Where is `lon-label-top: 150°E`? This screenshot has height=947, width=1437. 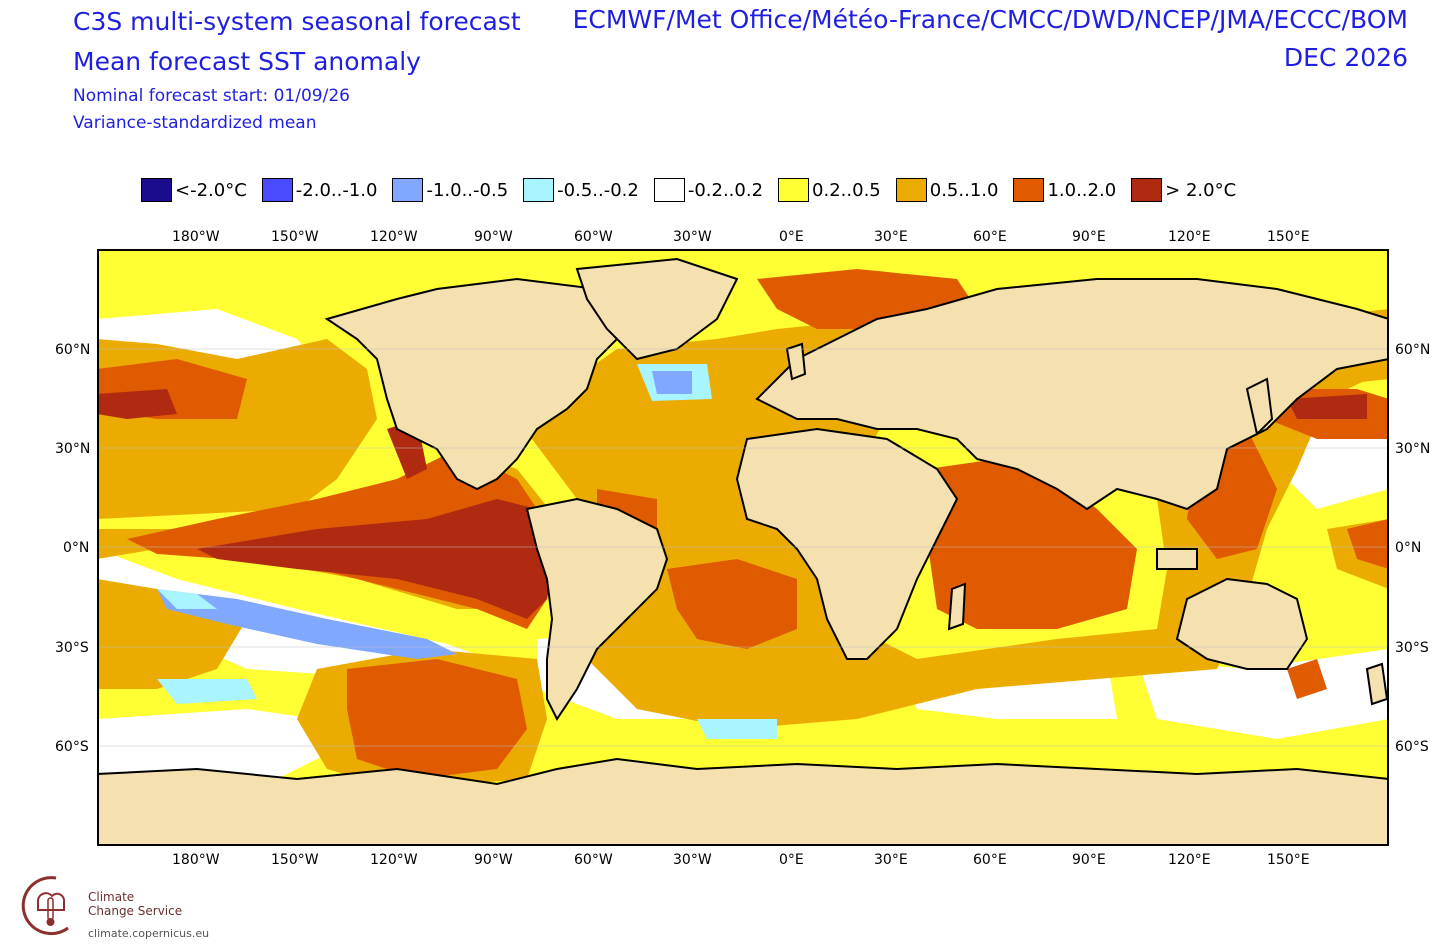 lon-label-top: 150°E is located at coordinates (1288, 237).